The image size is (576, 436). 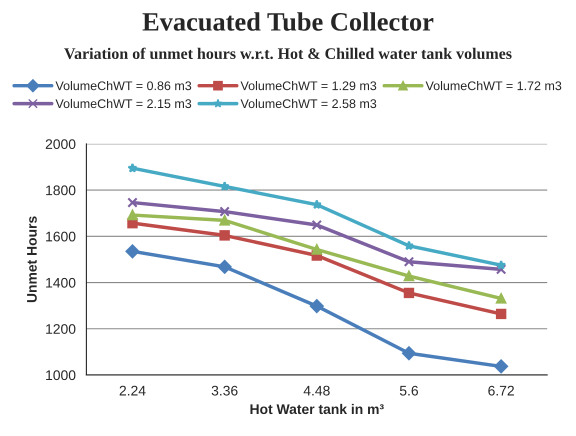 What do you see at coordinates (123, 85) in the screenshot?
I see `legend-label: VolumeChWT = 0.86 m3` at bounding box center [123, 85].